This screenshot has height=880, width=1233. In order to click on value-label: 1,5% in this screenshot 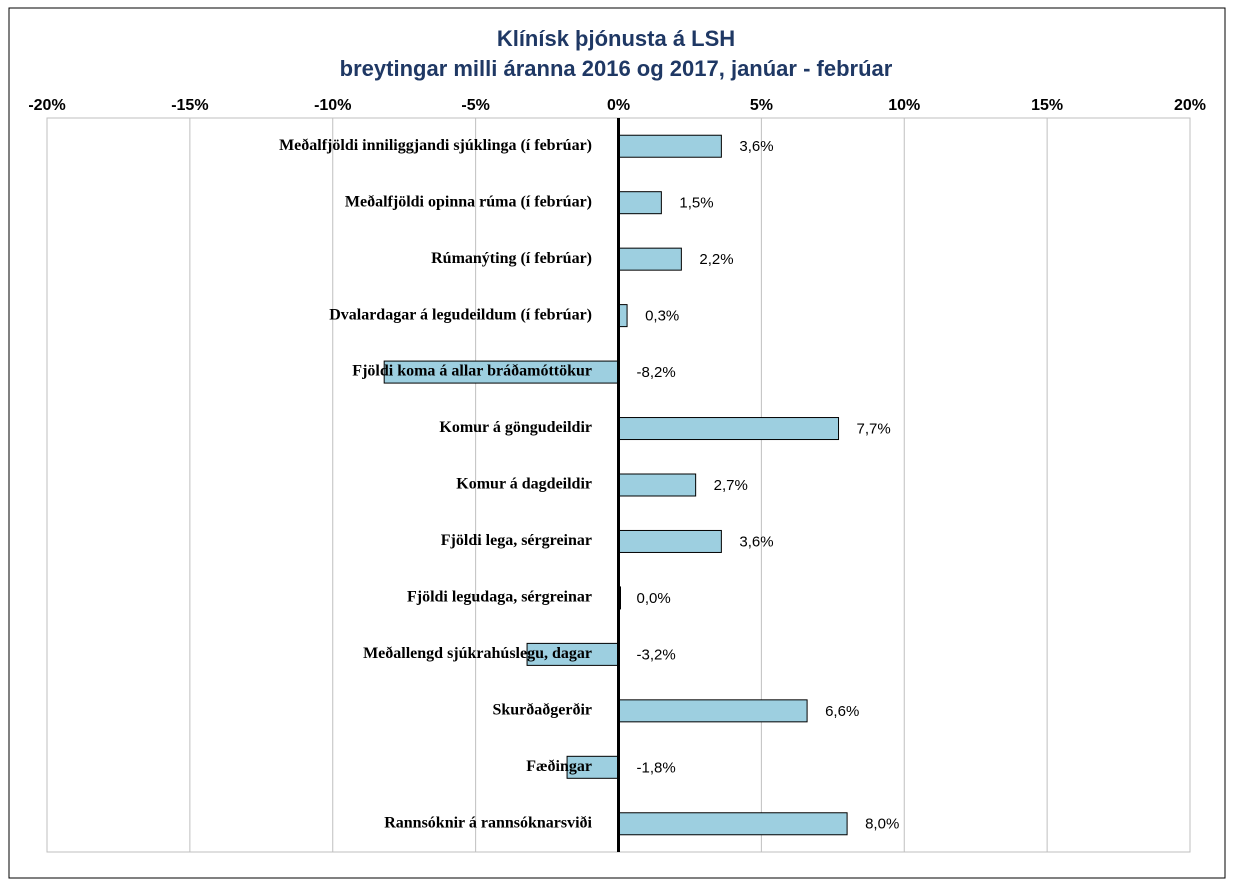, I will do `click(696, 203)`.